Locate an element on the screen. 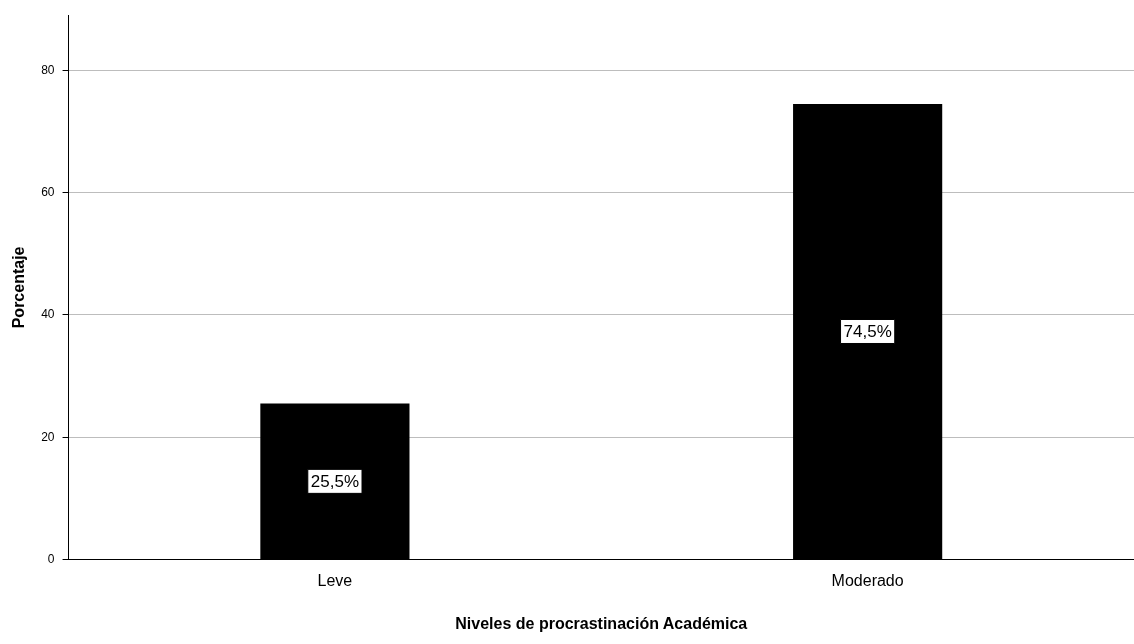 Image resolution: width=1134 pixels, height=644 pixels. y-tick-label: 40 is located at coordinates (48, 314).